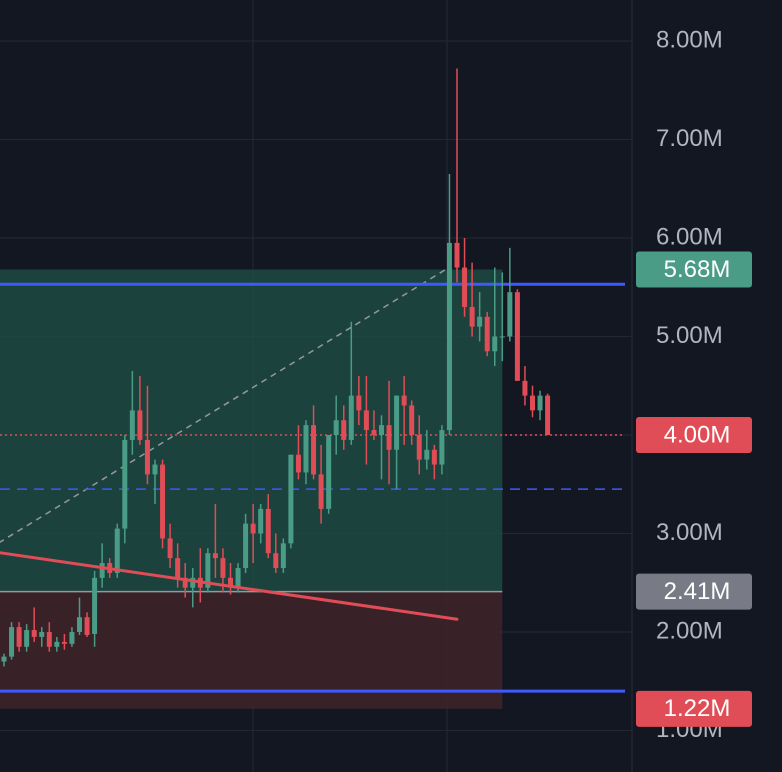 Image resolution: width=782 pixels, height=772 pixels. What do you see at coordinates (689, 39) in the screenshot?
I see `y-tick-label: 8.00M` at bounding box center [689, 39].